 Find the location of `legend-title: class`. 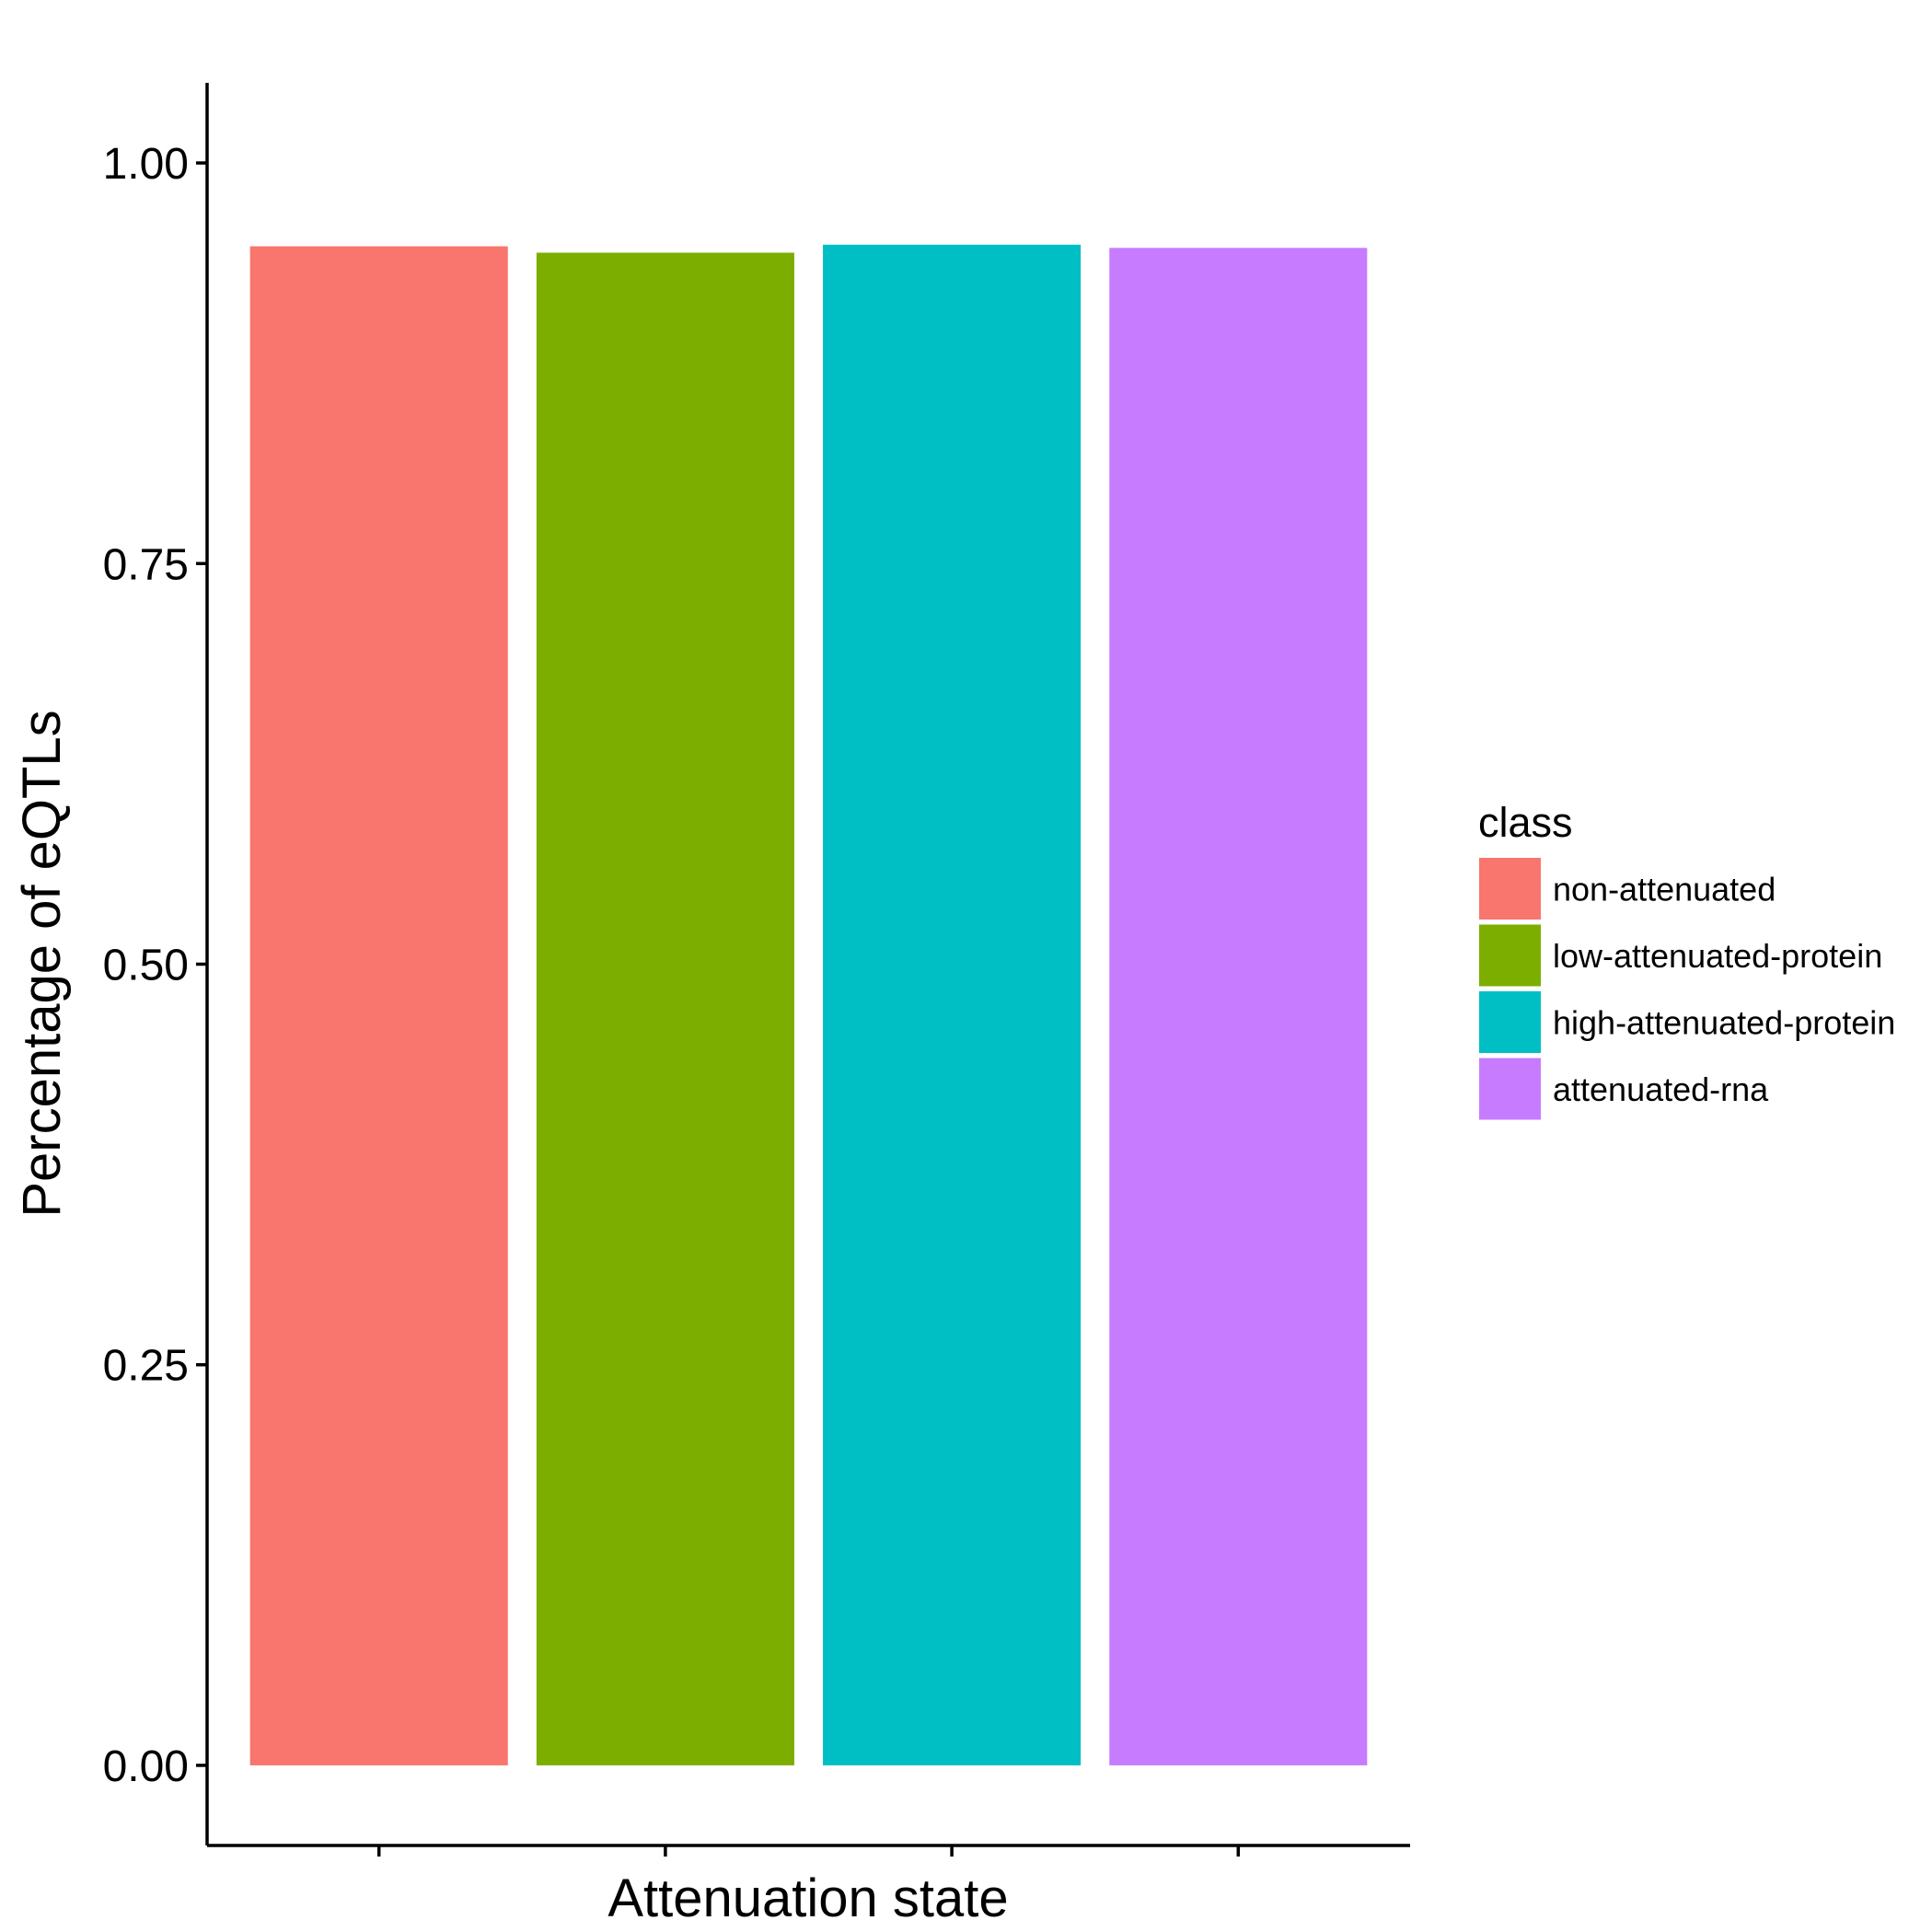

legend-title: class is located at coordinates (1526, 823).